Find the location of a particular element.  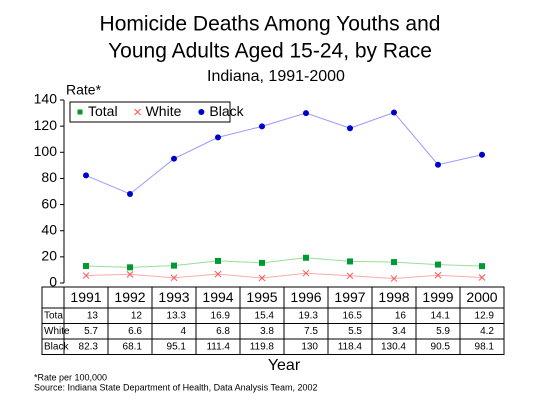

y-tick-label: 20 is located at coordinates (49, 256).